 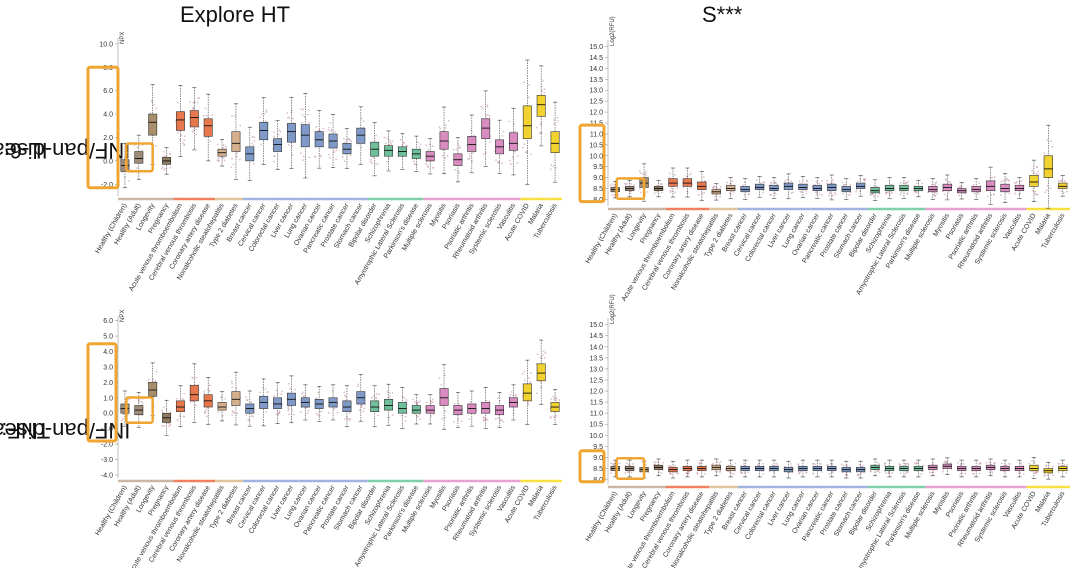 I want to click on y-tick-label: -3.0, so click(x=107, y=460).